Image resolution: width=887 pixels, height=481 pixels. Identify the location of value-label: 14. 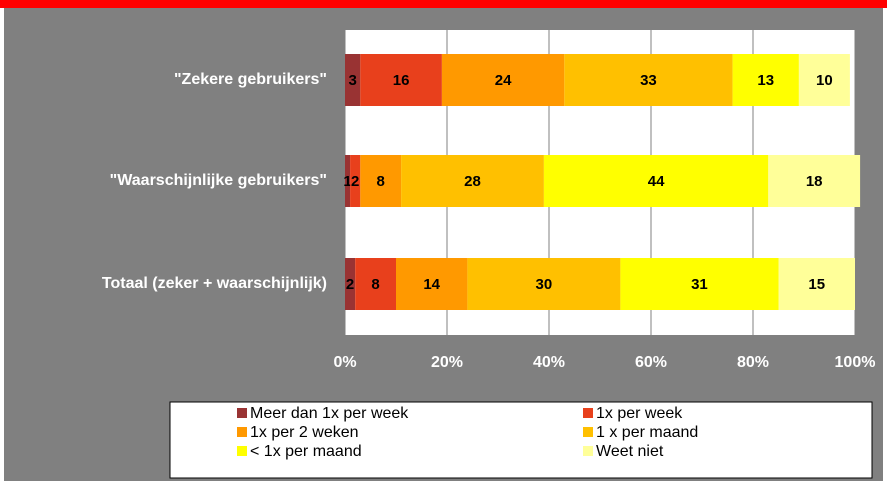
(431, 284).